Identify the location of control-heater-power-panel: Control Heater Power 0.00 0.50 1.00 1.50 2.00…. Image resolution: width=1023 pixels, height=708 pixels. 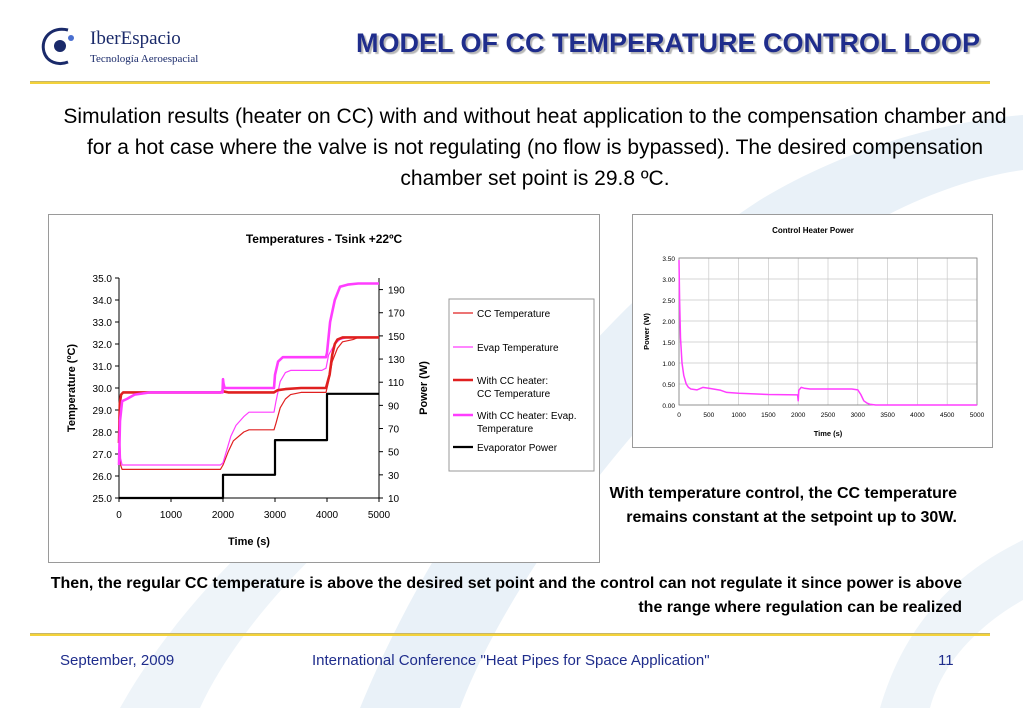
(812, 331).